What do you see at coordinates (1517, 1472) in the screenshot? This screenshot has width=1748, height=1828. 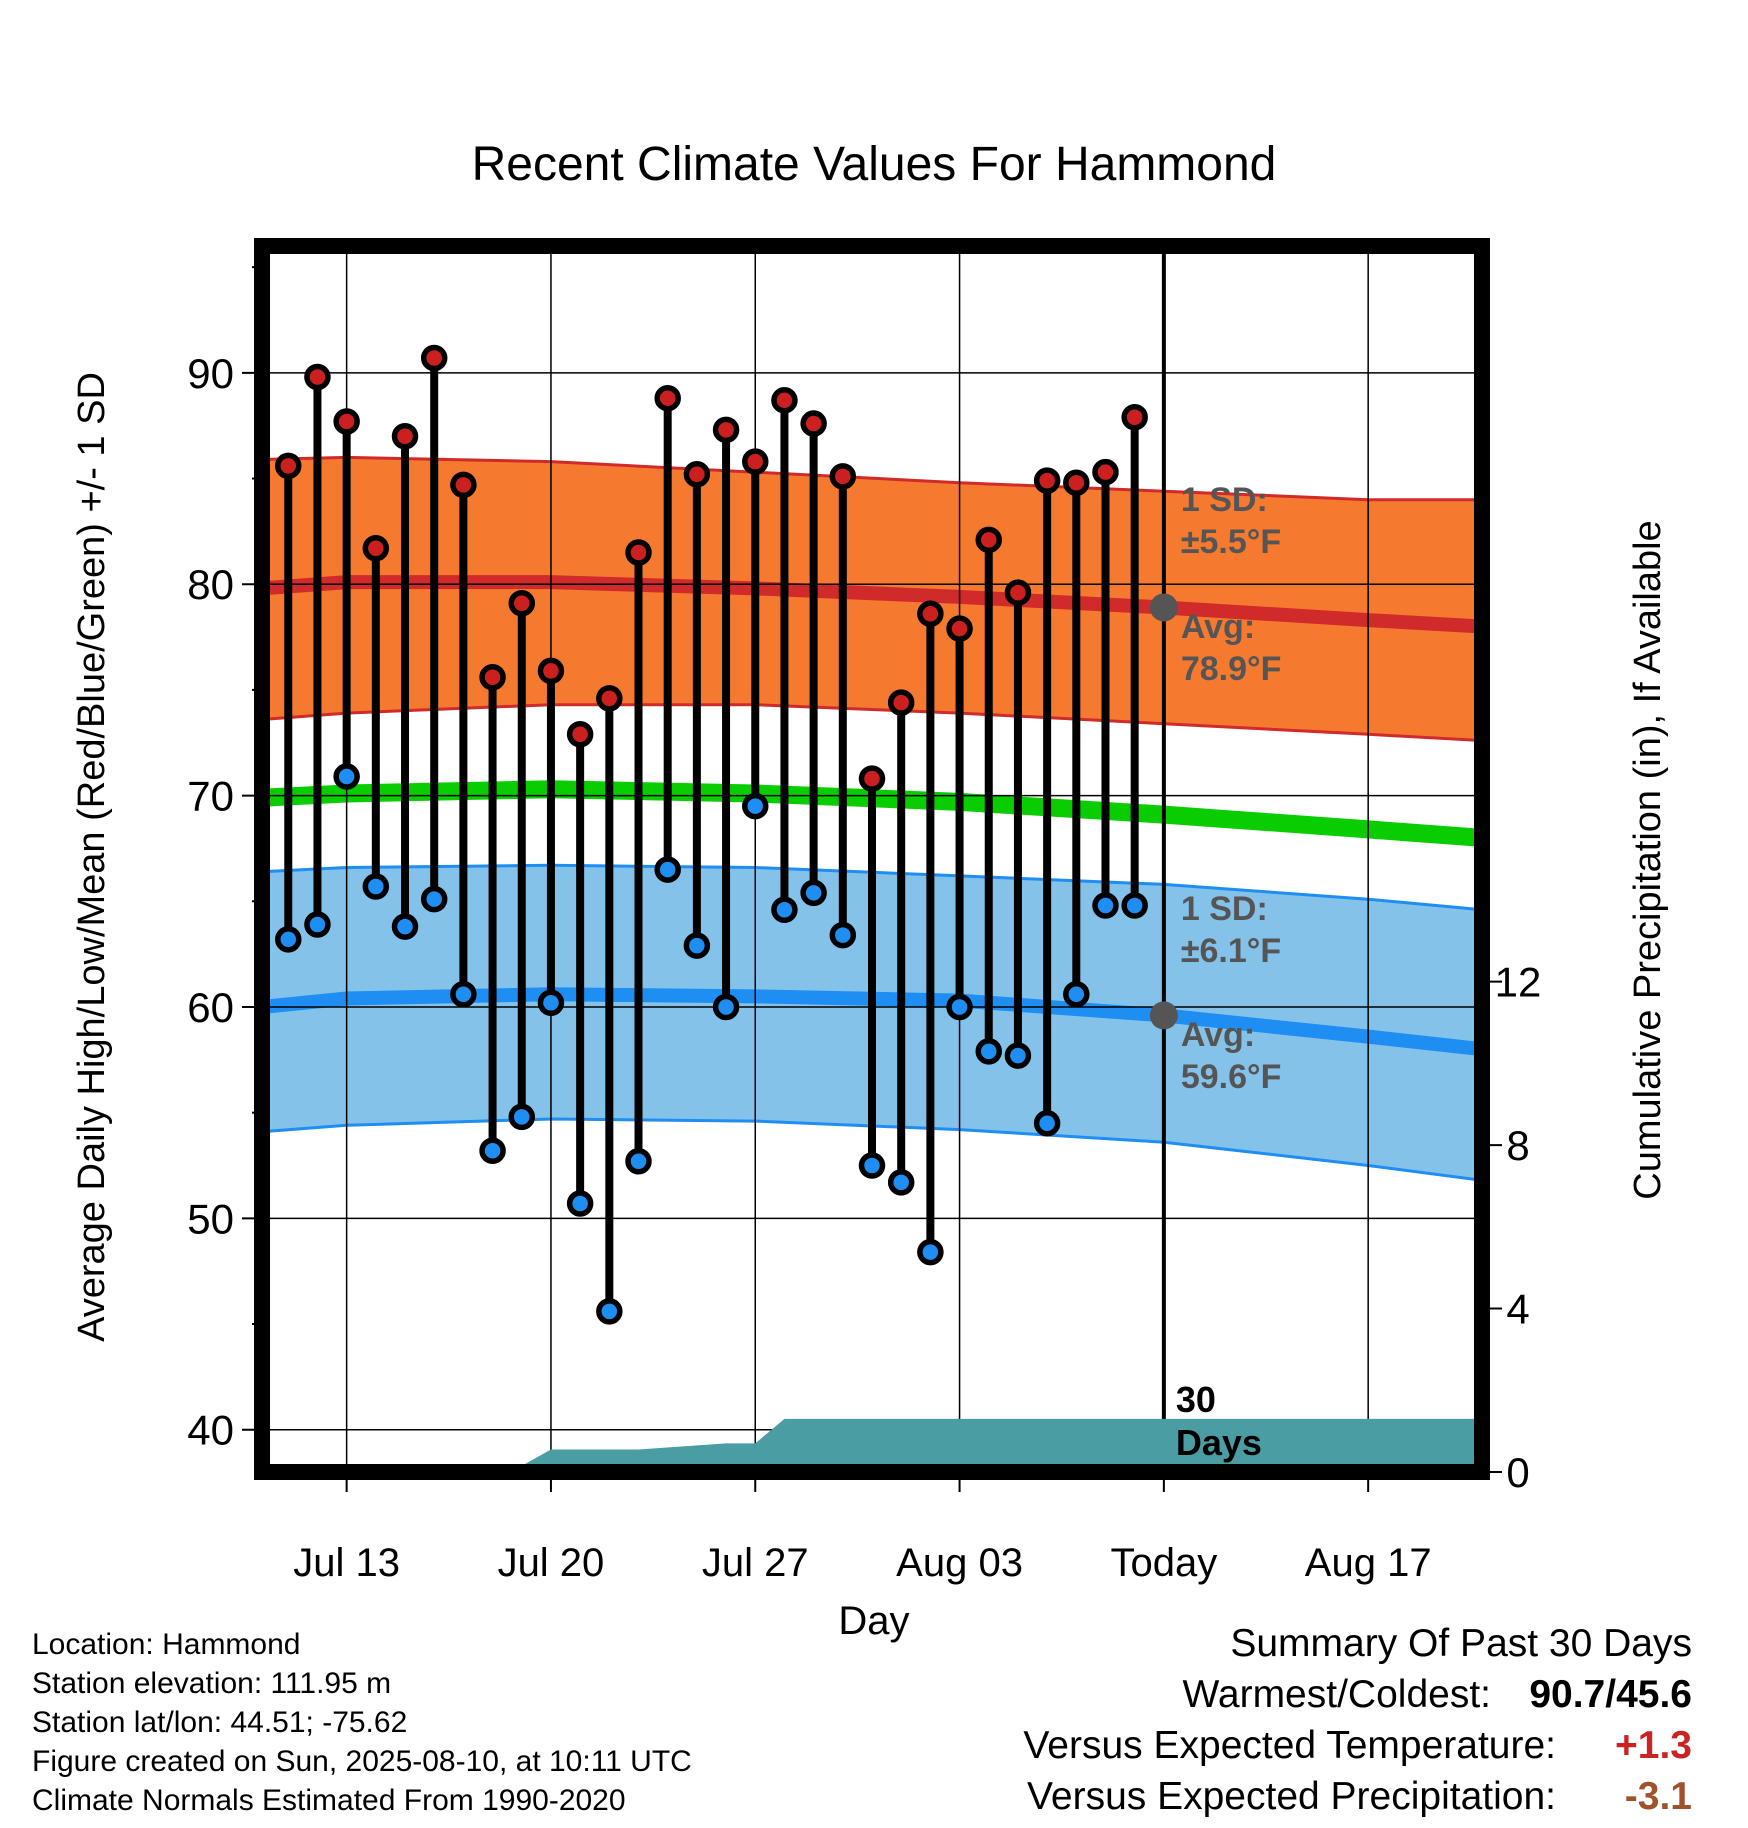 I see `y2-tick-label: 0` at bounding box center [1517, 1472].